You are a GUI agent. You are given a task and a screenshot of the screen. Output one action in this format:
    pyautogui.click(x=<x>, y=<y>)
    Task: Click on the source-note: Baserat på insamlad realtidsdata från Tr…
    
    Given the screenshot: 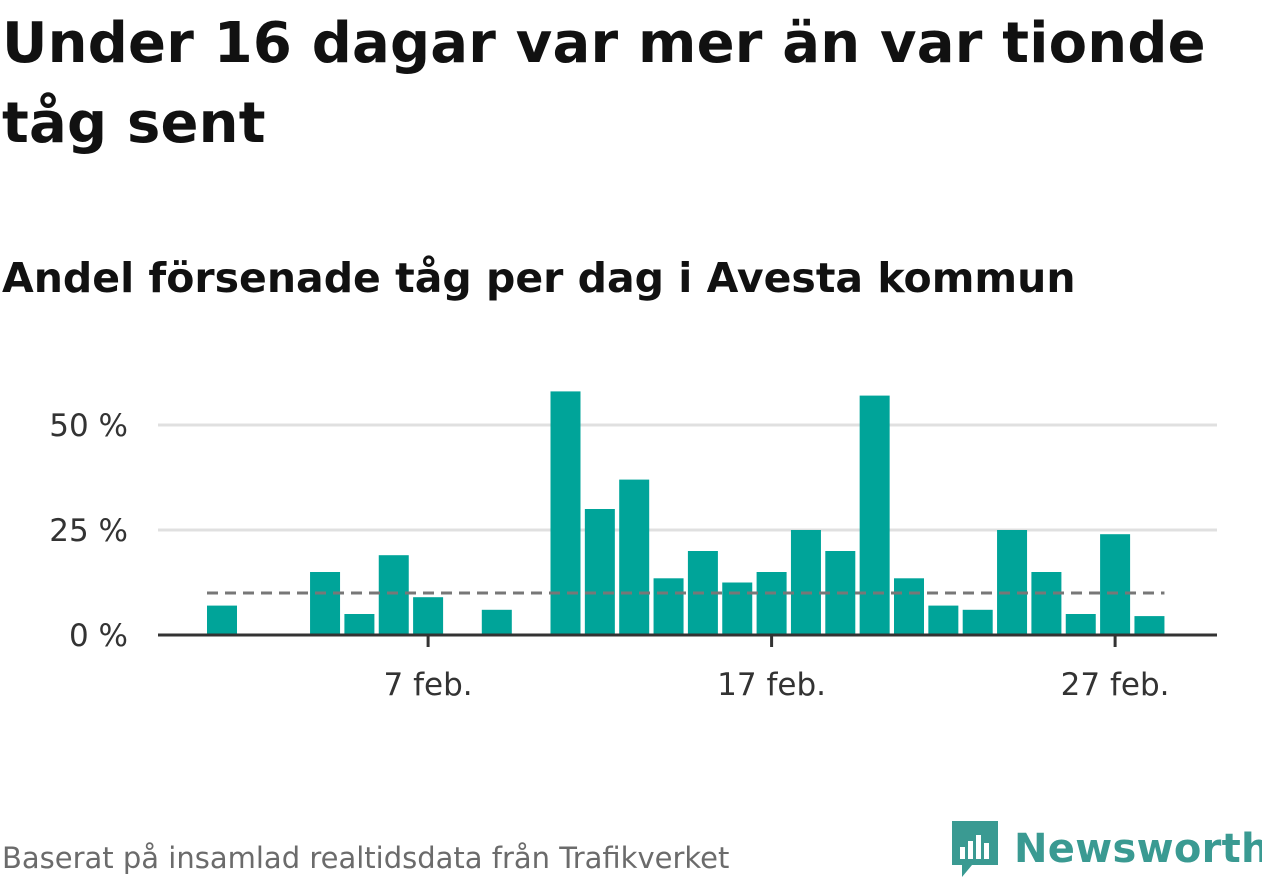 What is the action you would take?
    pyautogui.click(x=366, y=858)
    